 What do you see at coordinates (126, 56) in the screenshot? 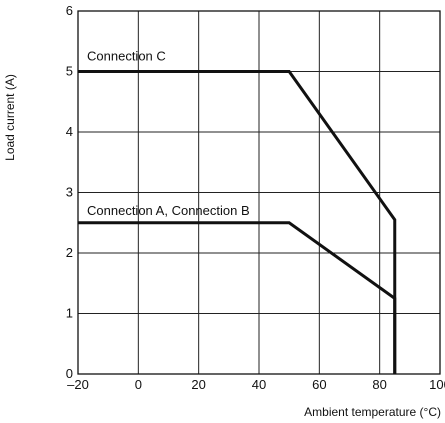
I see `series-label-connection-c: Connection C` at bounding box center [126, 56].